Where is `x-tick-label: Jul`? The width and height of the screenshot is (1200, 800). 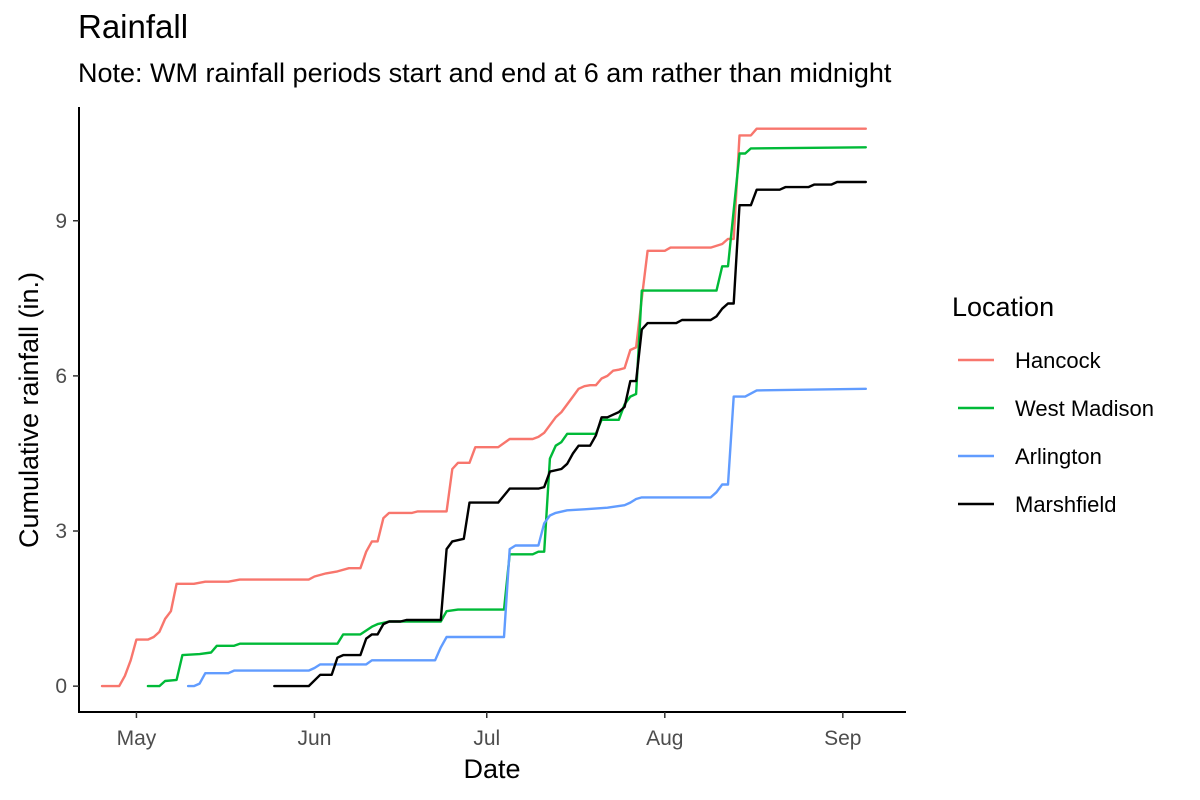
x-tick-label: Jul is located at coordinates (486, 738).